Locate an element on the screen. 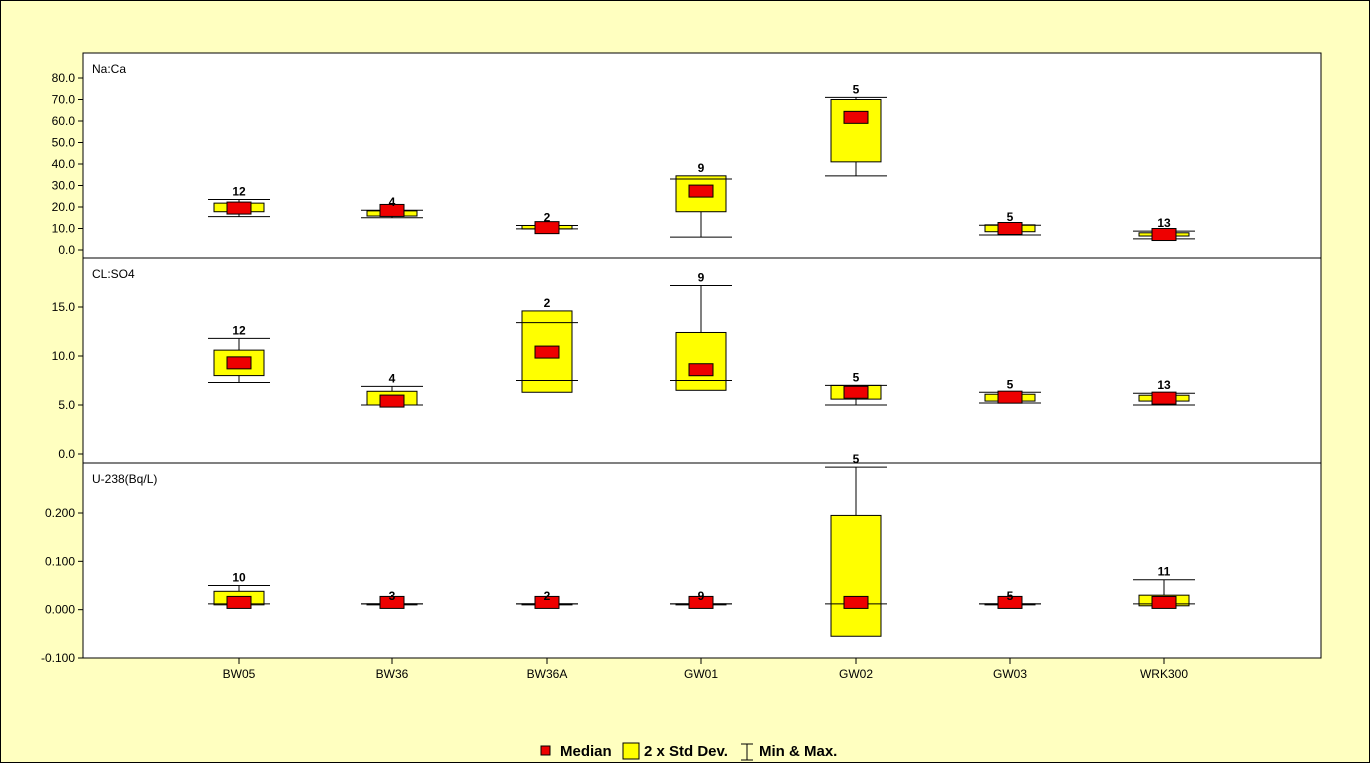 The width and height of the screenshot is (1370, 768). y-tick-label: 30.0 is located at coordinates (64, 186).